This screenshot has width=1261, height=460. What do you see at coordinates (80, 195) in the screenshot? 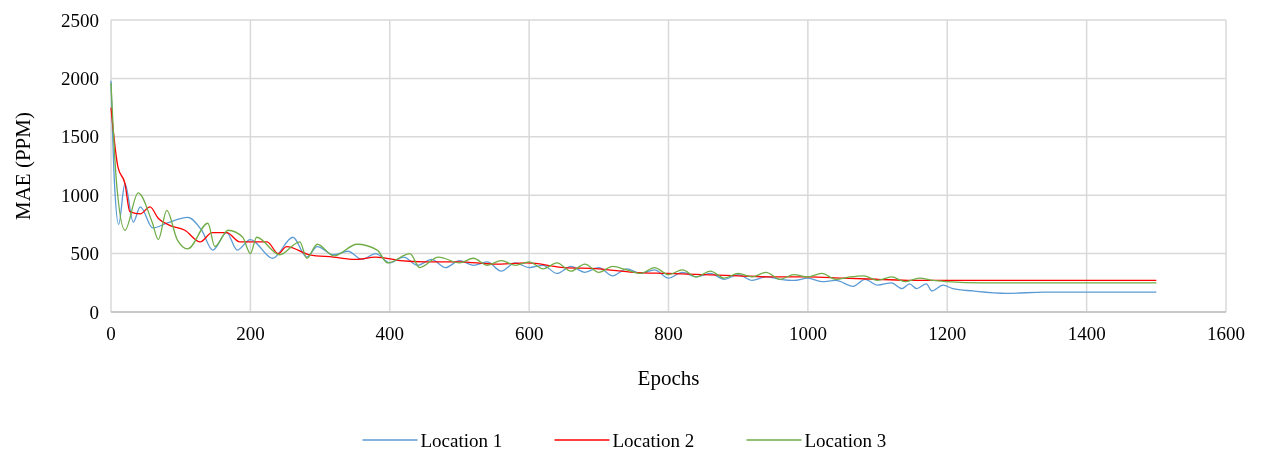
I see `y-tick-label: 1000` at bounding box center [80, 195].